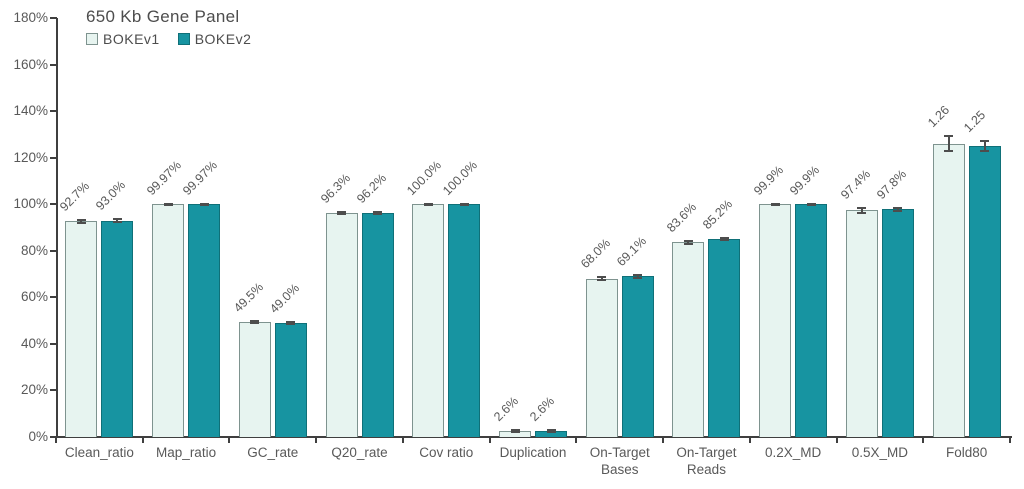 This screenshot has height=489, width=1024. What do you see at coordinates (534, 437) in the screenshot?
I see `x-axis-line` at bounding box center [534, 437].